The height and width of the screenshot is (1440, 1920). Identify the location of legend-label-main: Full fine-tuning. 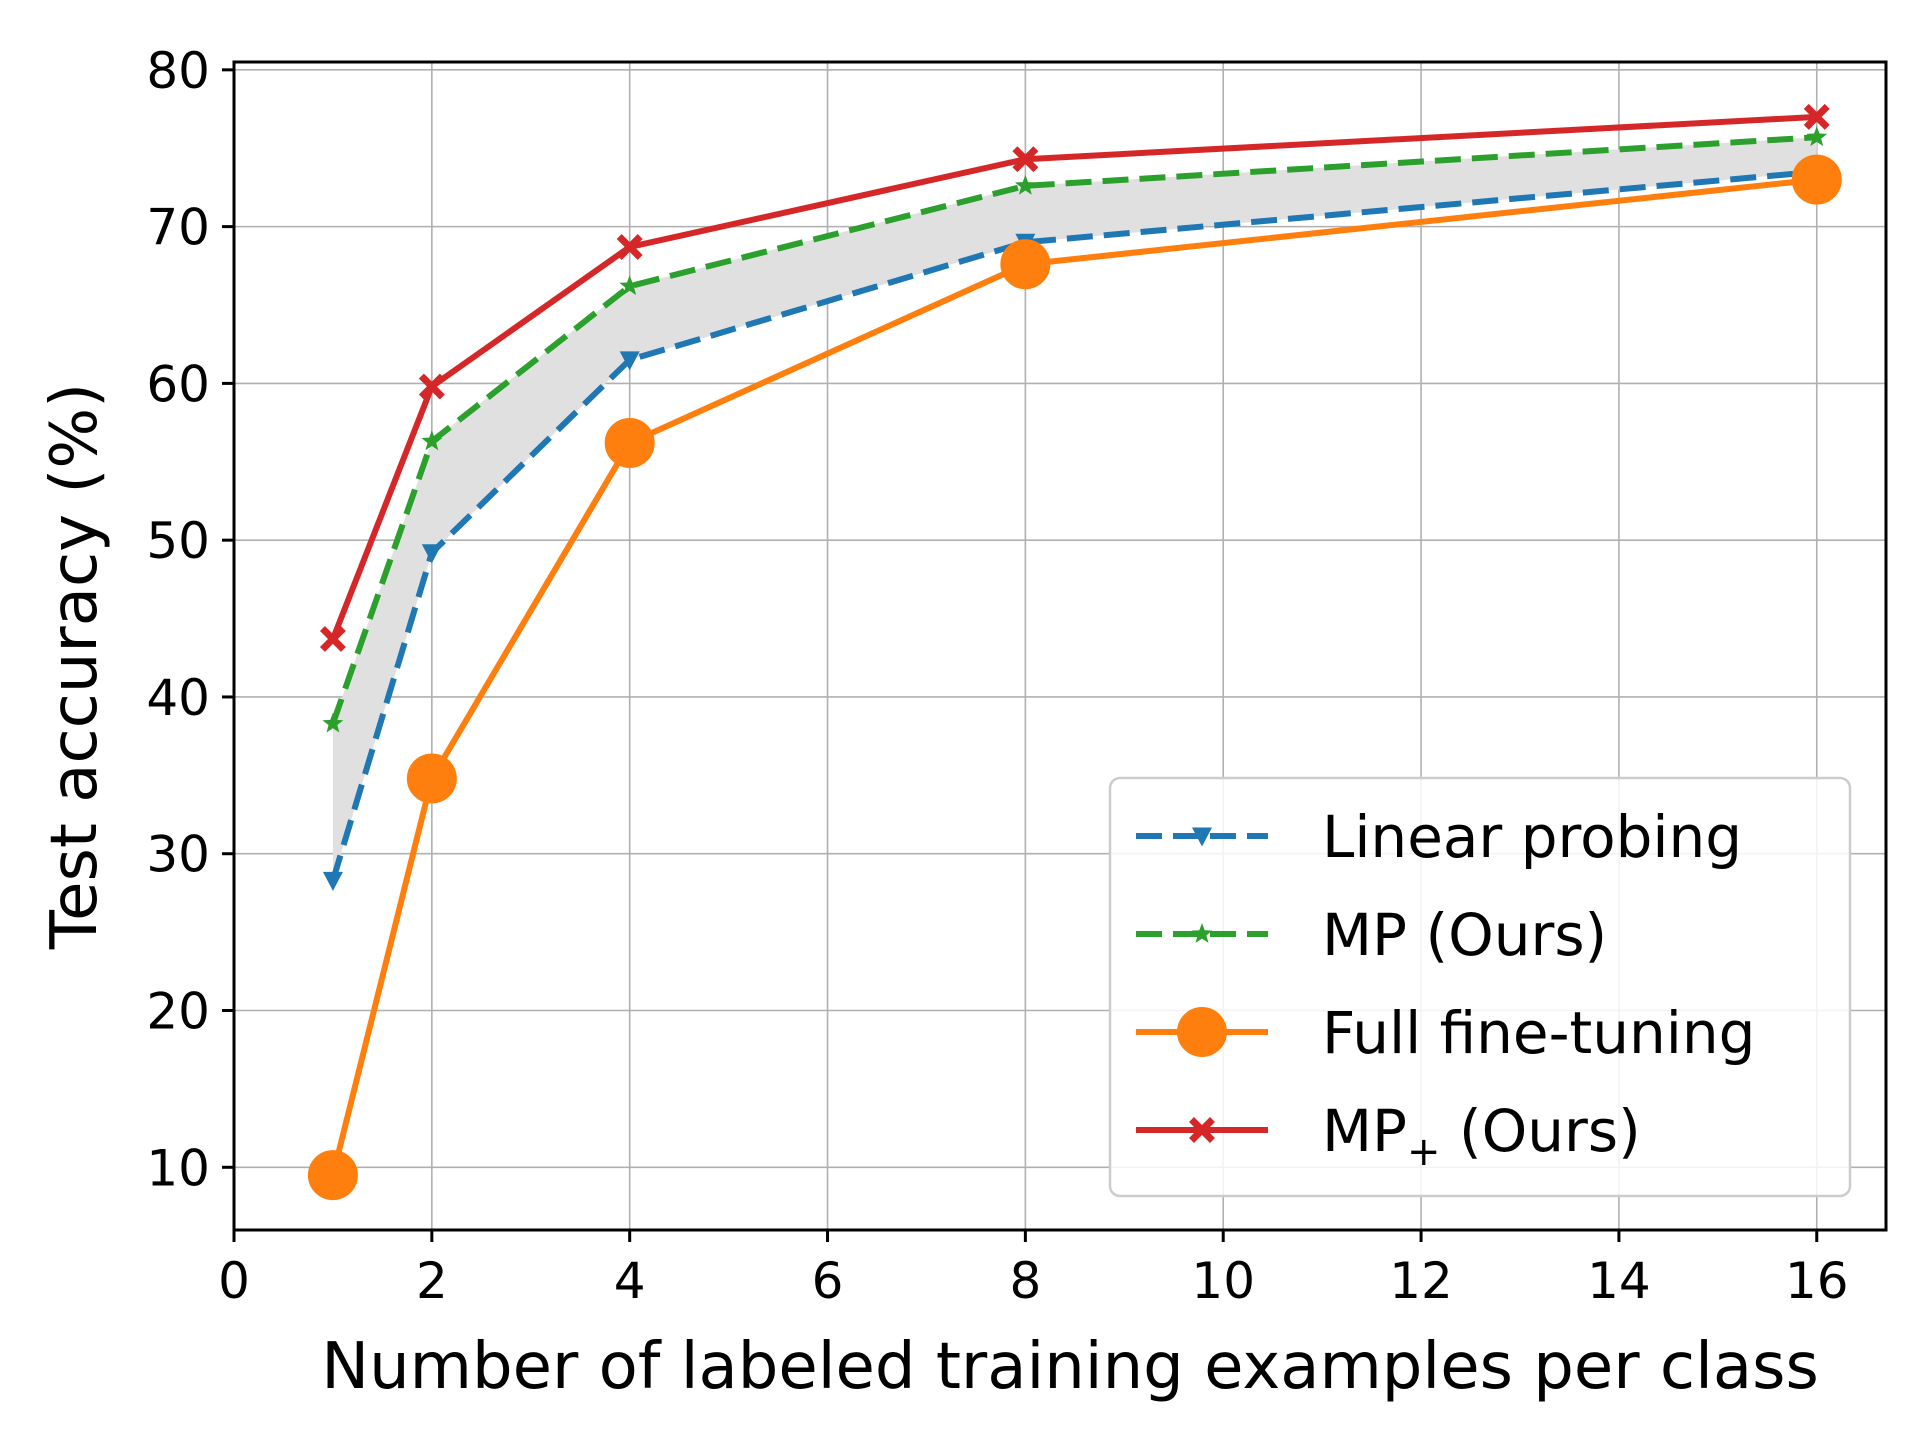
(1538, 1033).